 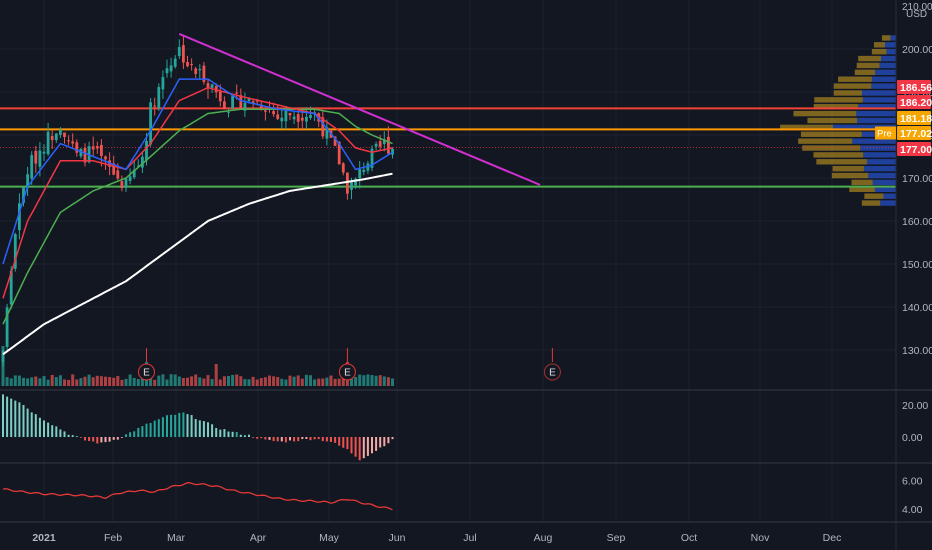 What do you see at coordinates (44, 538) in the screenshot?
I see `time-tick-label: 2021` at bounding box center [44, 538].